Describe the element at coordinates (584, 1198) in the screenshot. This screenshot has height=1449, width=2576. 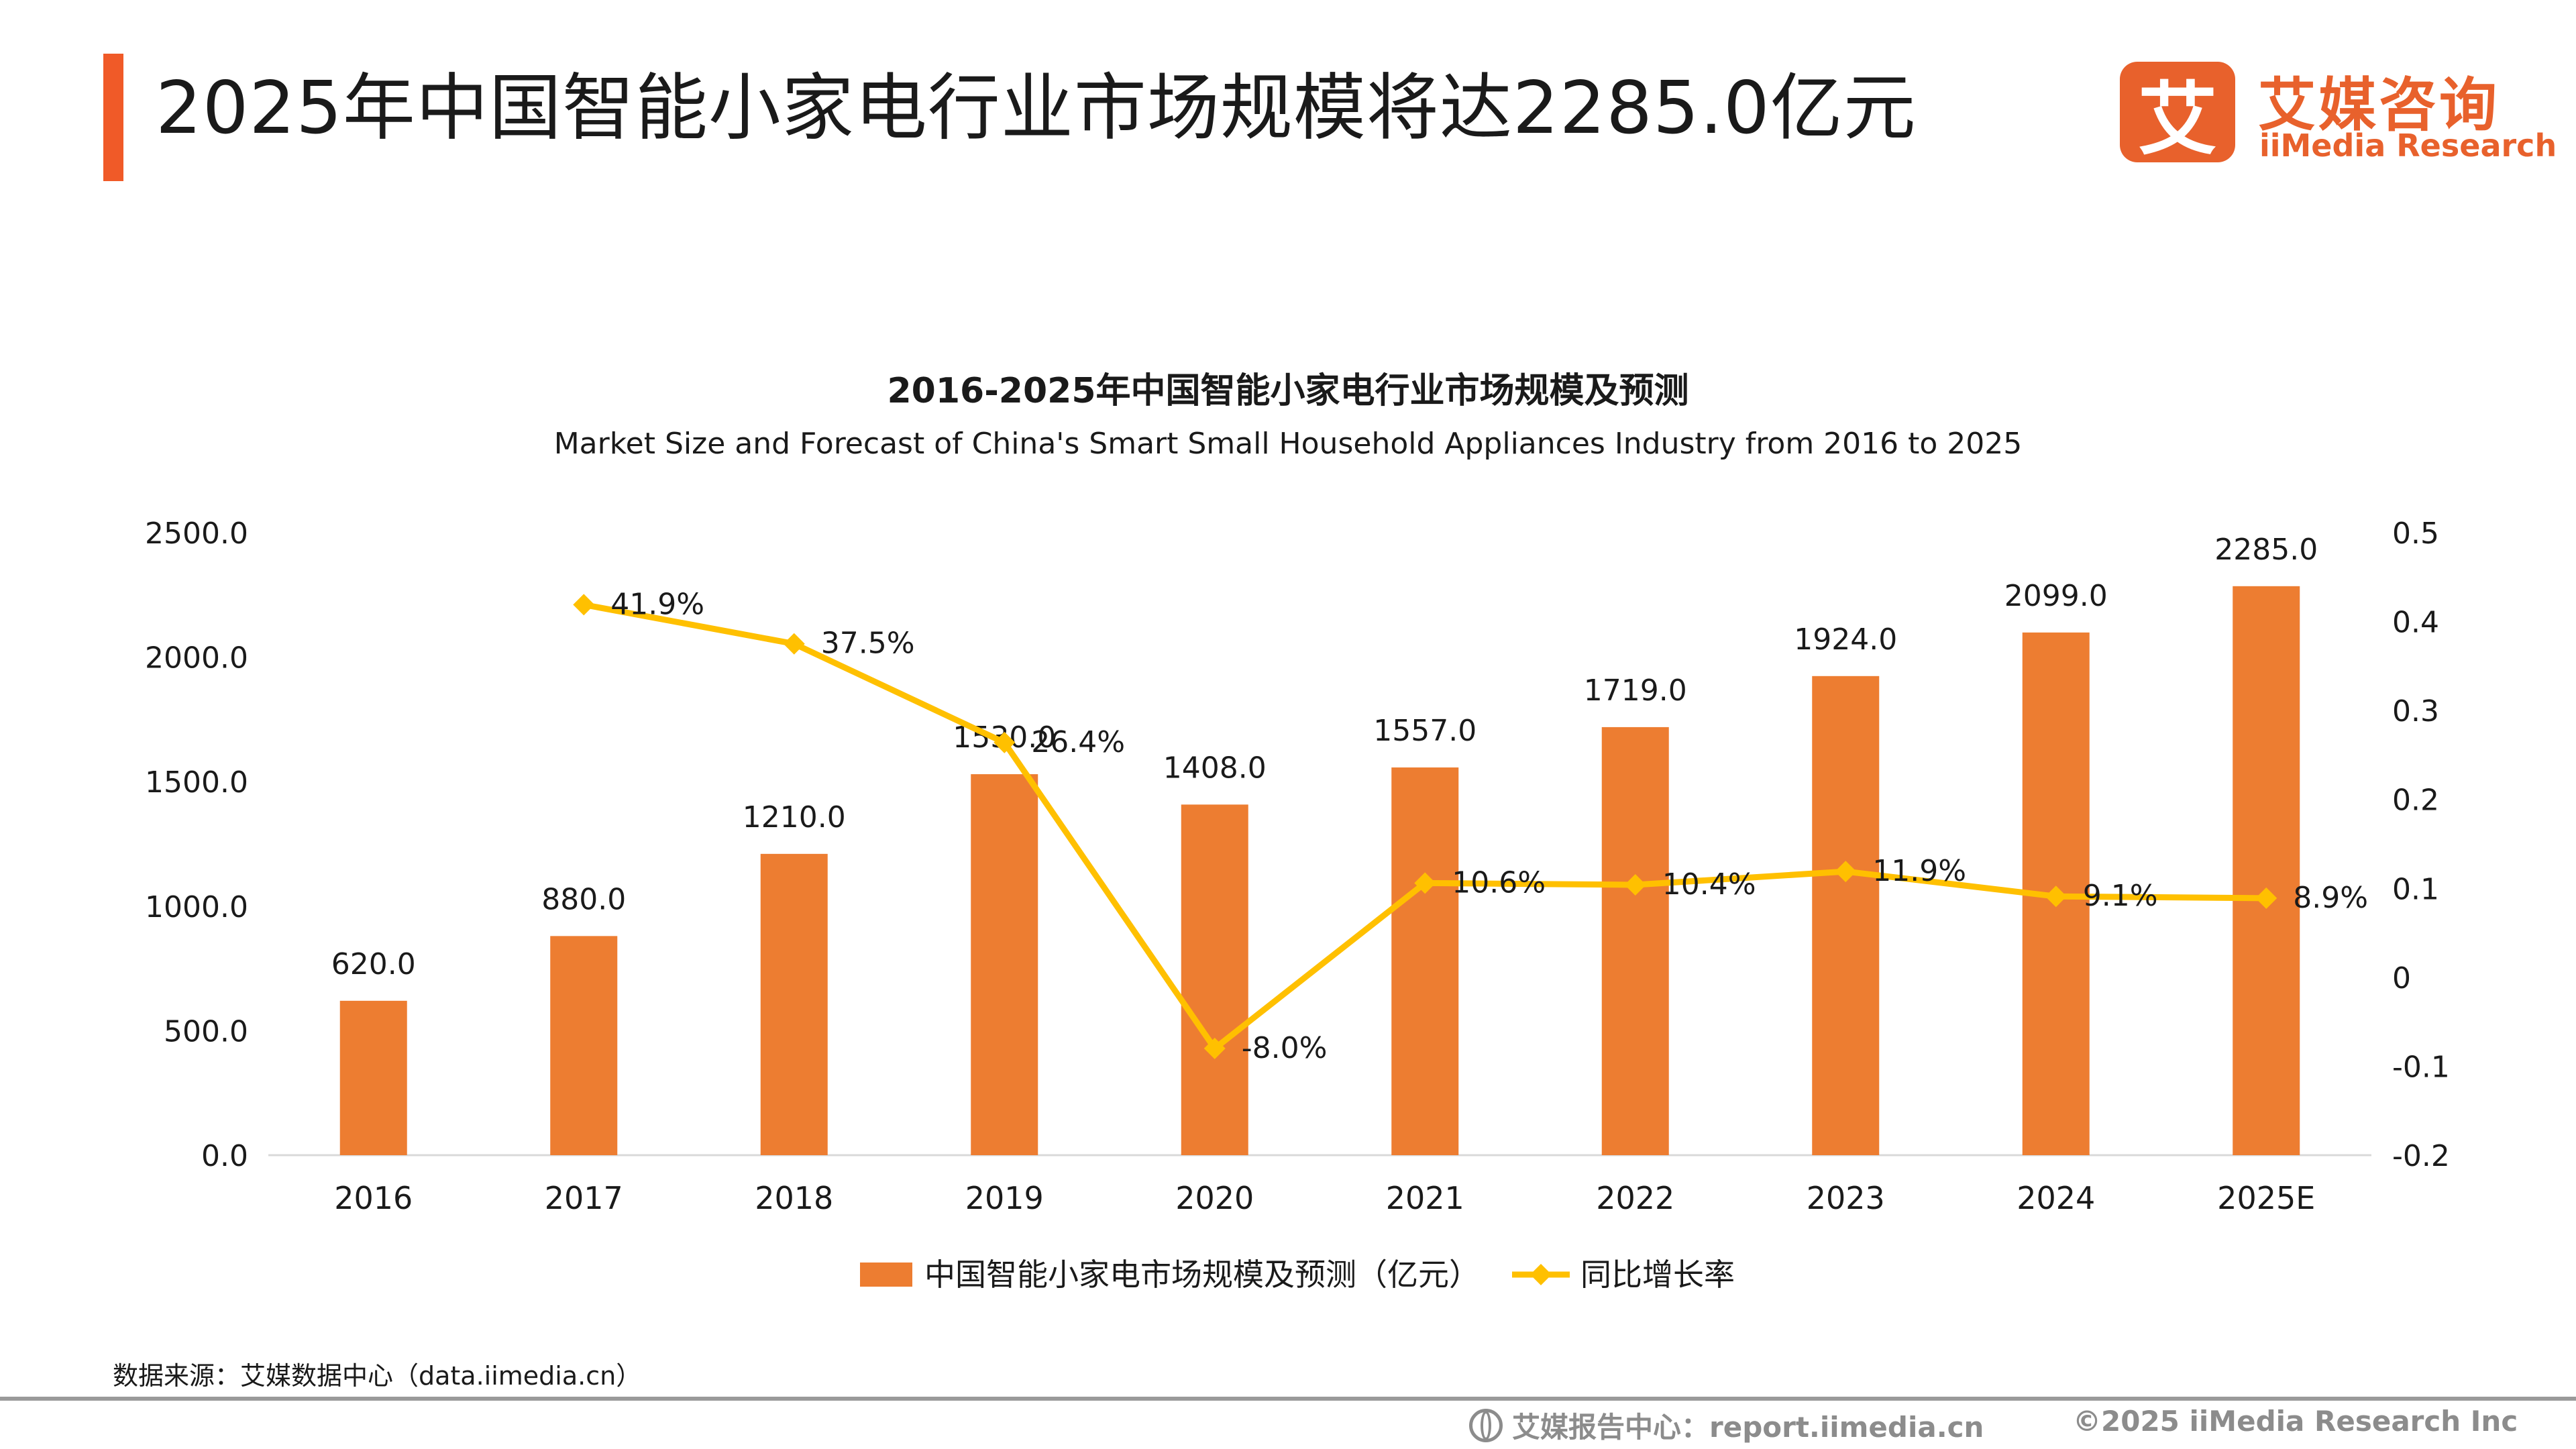
I see `x-tick-label: 2017` at that location.